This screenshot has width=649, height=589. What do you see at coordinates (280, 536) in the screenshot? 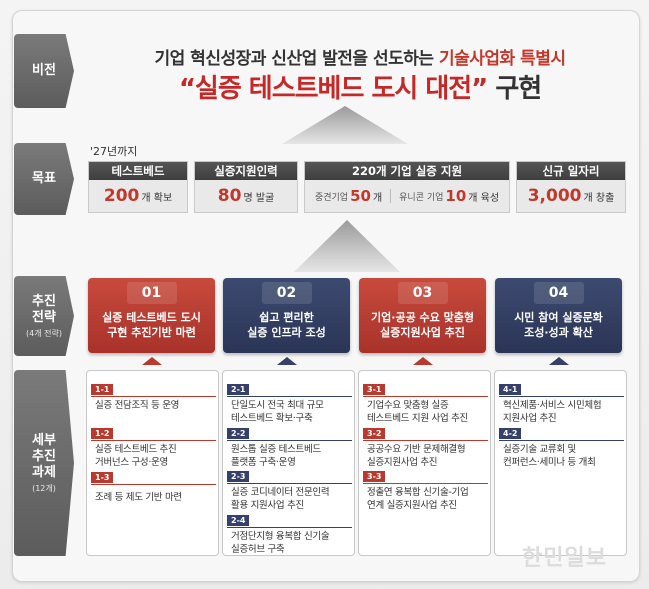
I see `task-text: 거점단지형 융복합 신기술` at bounding box center [280, 536].